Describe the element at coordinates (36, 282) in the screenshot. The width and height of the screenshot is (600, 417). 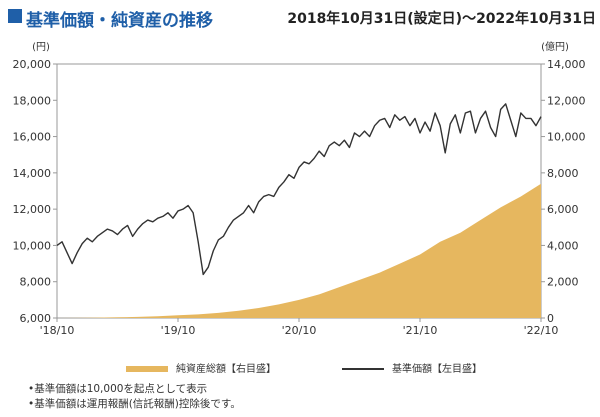
I see `y-left-tick-label: 8,000` at that location.